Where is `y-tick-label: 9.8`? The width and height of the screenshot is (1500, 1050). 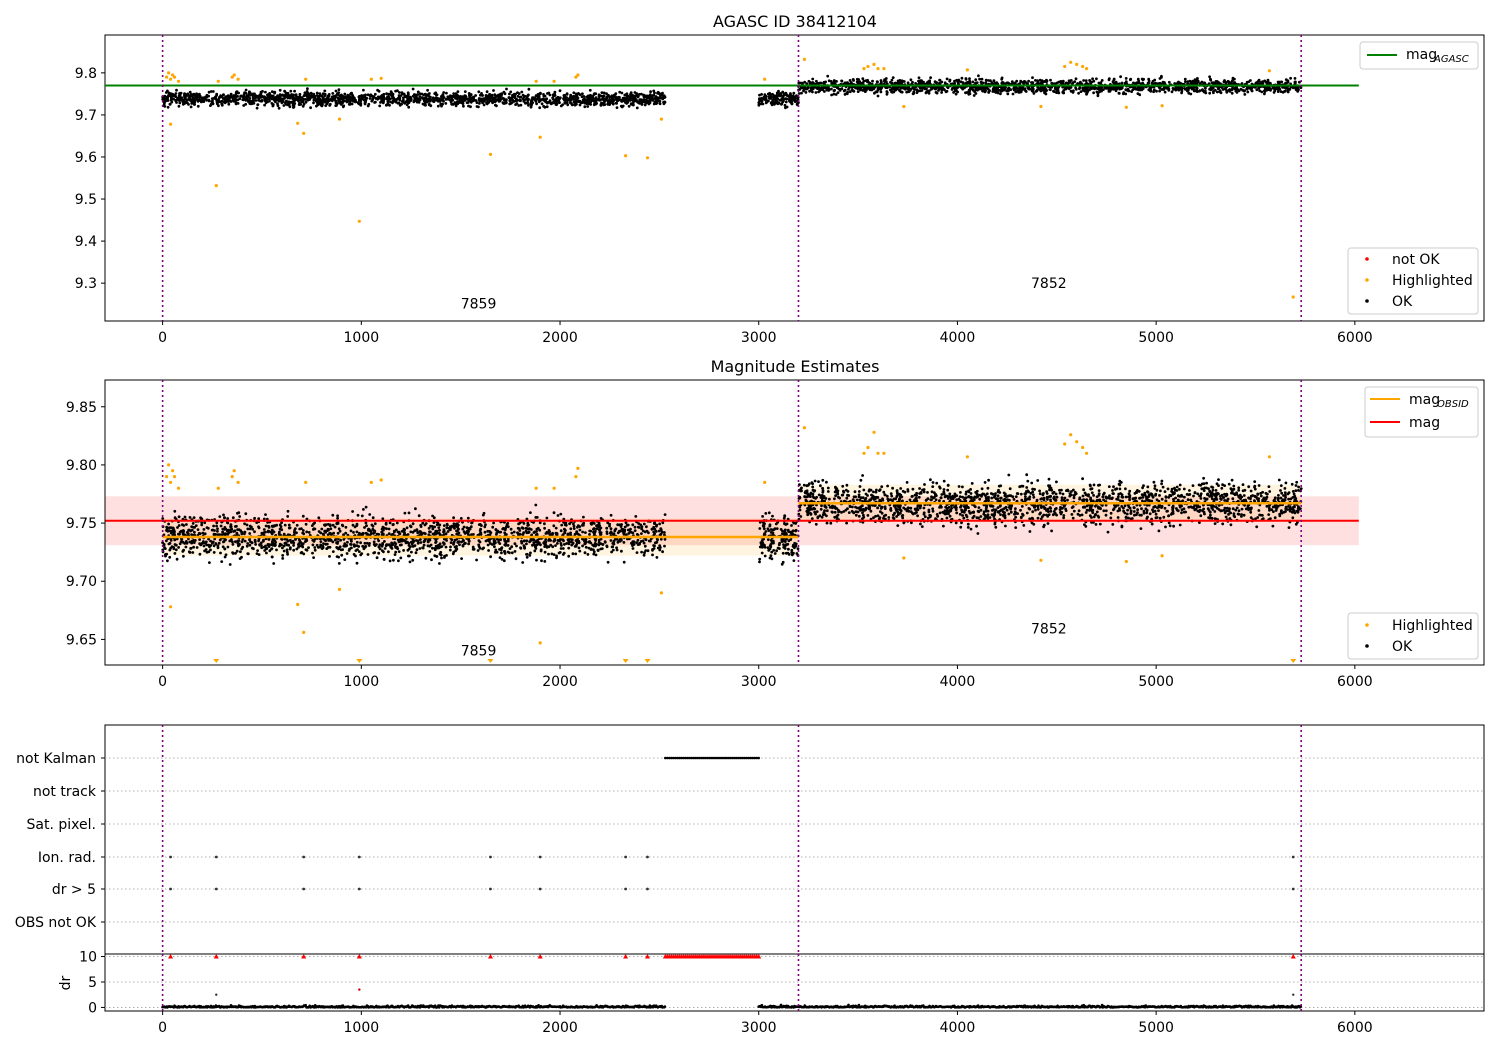
y-tick-label: 9.8 is located at coordinates (86, 74).